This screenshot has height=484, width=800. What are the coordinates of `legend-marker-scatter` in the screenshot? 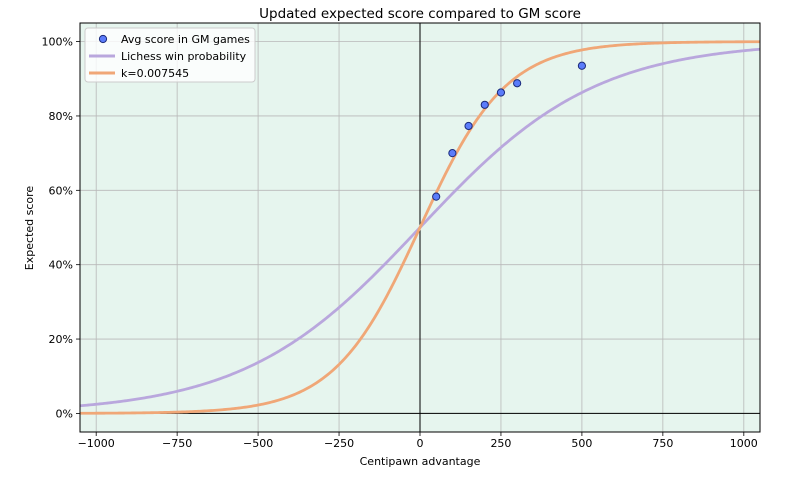 It's located at (103, 39).